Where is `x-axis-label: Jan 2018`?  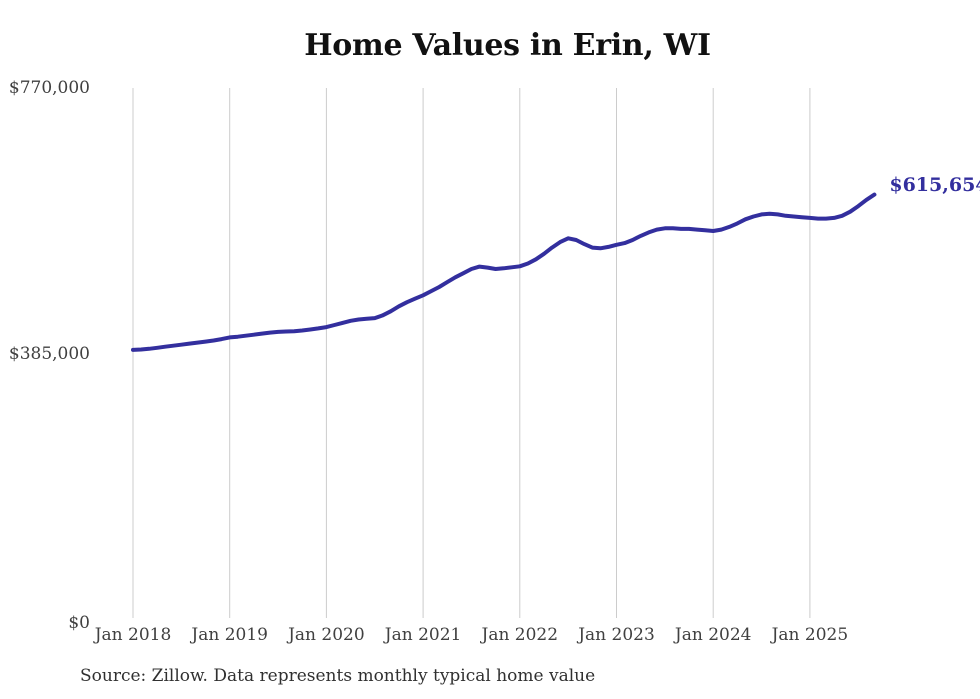 x-axis-label: Jan 2018 is located at coordinates (133, 635).